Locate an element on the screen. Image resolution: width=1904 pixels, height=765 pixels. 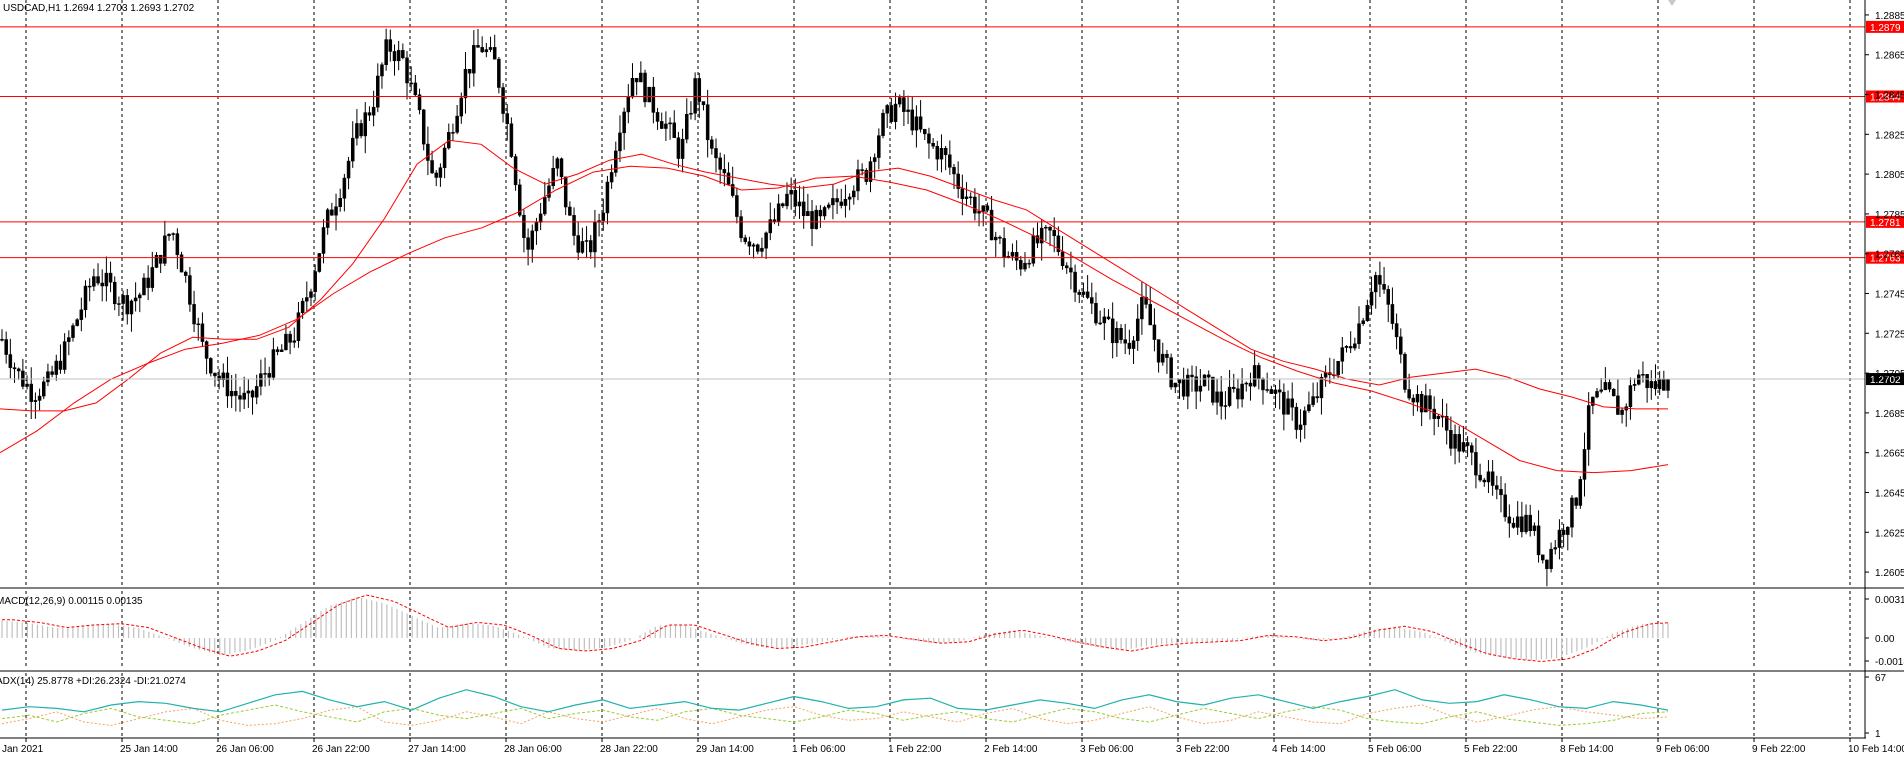
macd-signal-line is located at coordinates (835, 628).